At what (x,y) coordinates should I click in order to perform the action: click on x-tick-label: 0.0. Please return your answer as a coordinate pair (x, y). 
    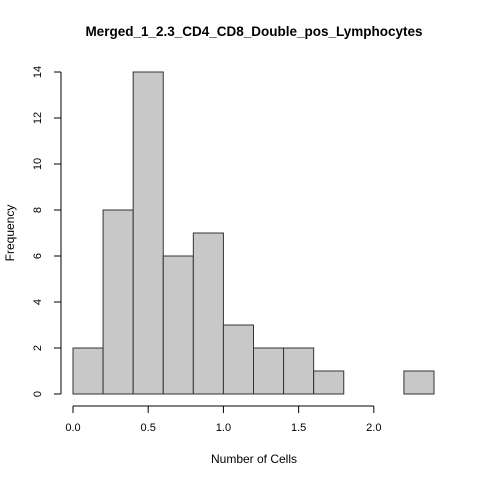
    Looking at the image, I should click on (72, 428).